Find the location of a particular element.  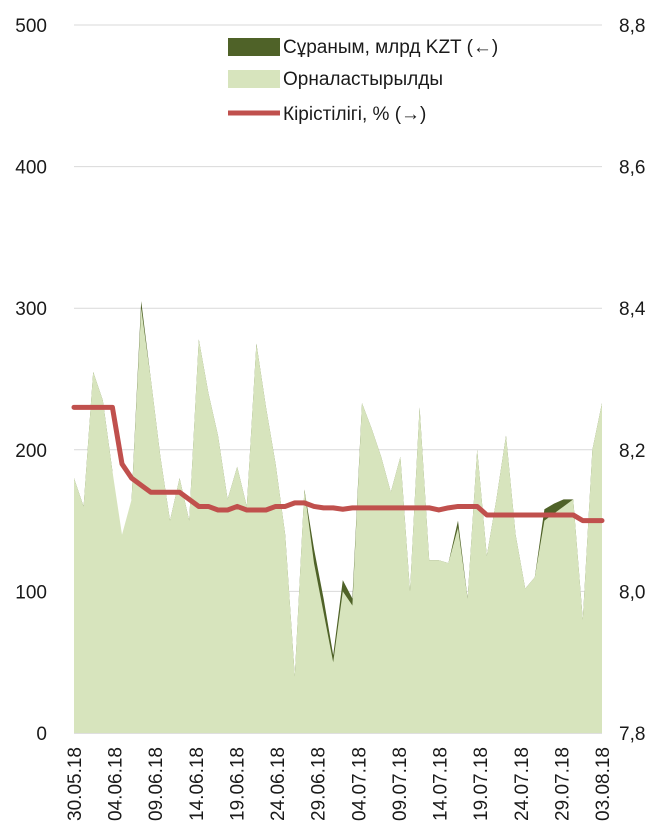

y-axis-right: 7,8 8,0 8,2 8,4 8,6 8,8 is located at coordinates (632, 380).